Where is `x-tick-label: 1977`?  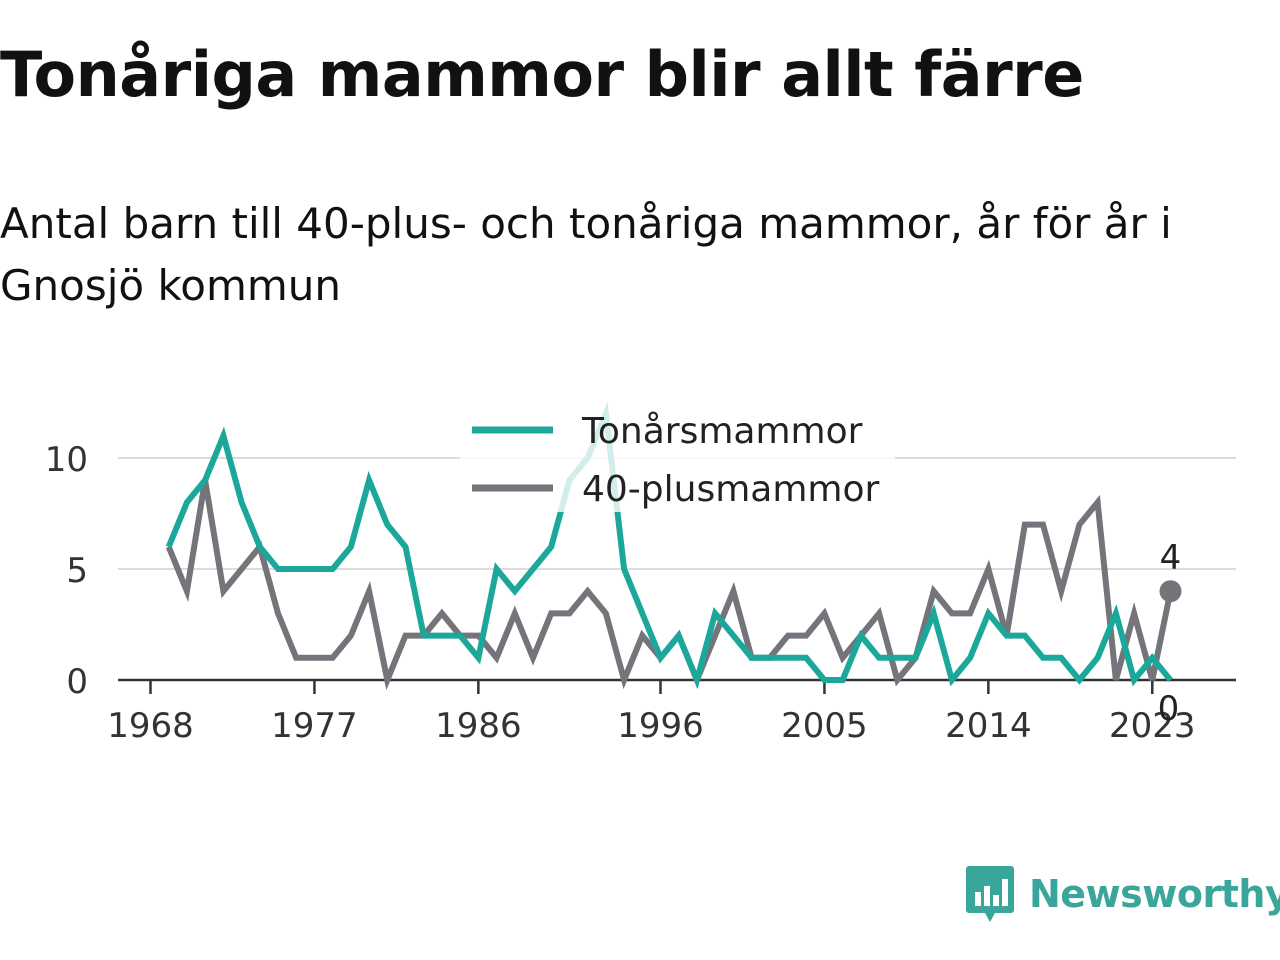
x-tick-label: 1977 is located at coordinates (314, 726).